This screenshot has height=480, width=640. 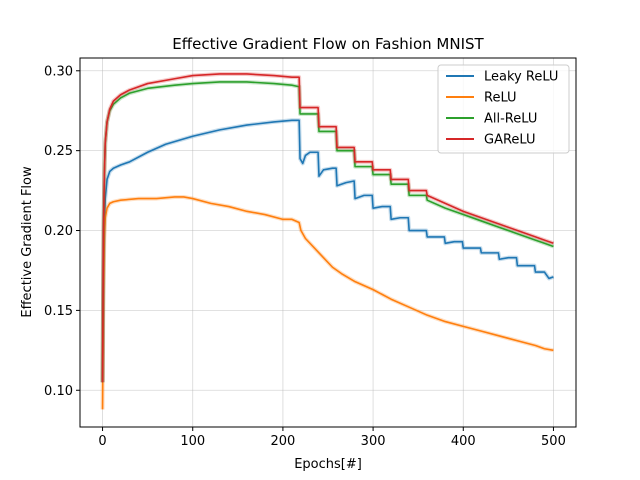 I want to click on y-tick-label: 0.10, so click(x=58, y=391).